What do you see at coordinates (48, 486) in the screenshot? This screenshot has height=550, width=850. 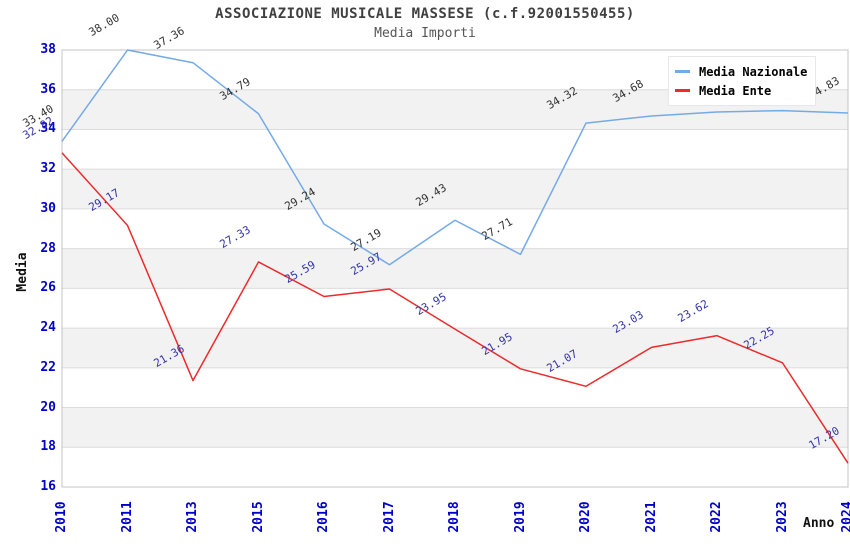 I see `y-tick-label: 16` at bounding box center [48, 486].